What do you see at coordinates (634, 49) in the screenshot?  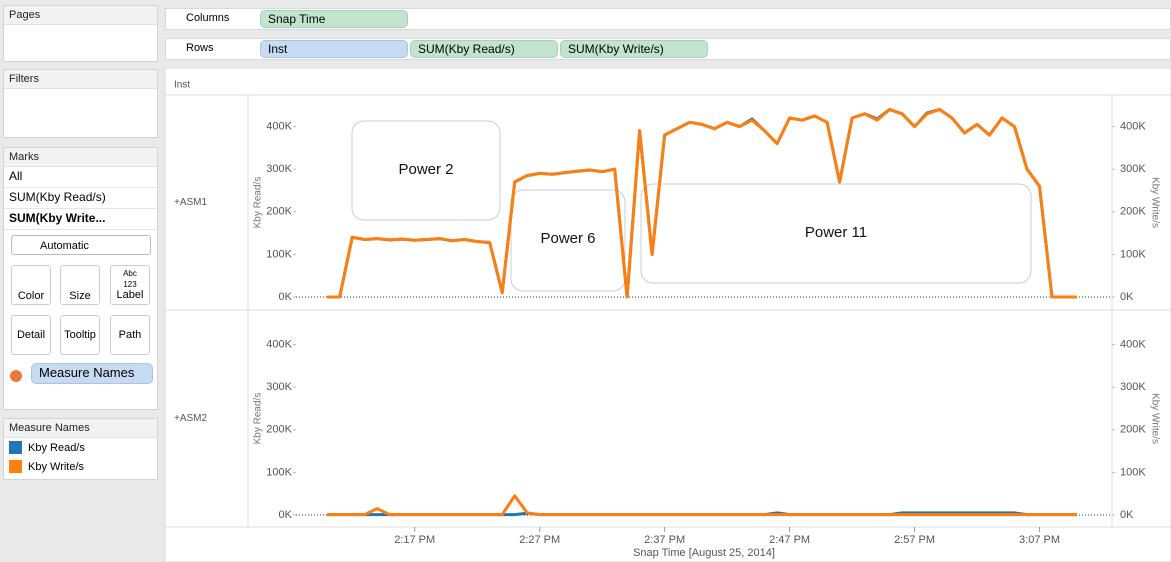 I see `row-pill: SUM(Kby Write/s)` at bounding box center [634, 49].